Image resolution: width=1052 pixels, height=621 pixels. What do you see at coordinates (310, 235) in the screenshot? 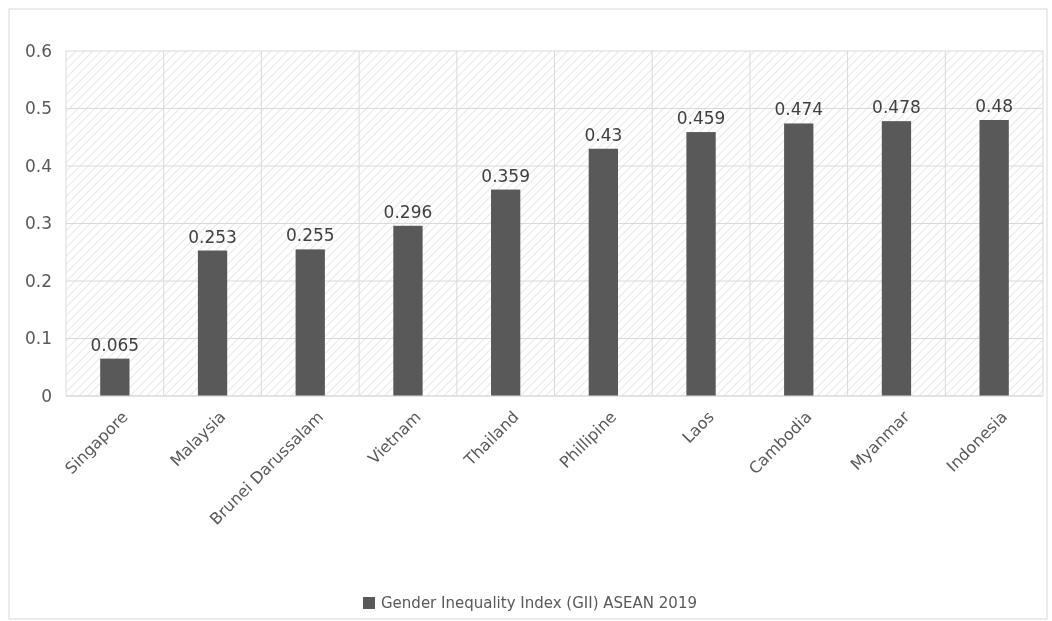
I see `data-label: 0.255` at bounding box center [310, 235].